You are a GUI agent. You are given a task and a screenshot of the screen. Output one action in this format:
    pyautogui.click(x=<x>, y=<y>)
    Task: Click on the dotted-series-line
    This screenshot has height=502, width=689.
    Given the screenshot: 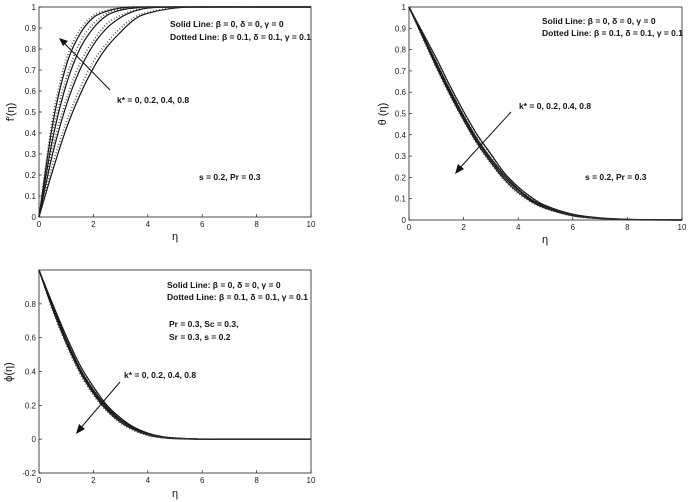 What is the action you would take?
    pyautogui.click(x=175, y=355)
    